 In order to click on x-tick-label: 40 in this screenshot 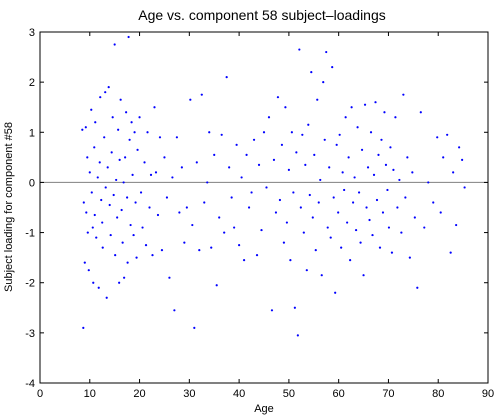, I will do `click(239, 394)`.